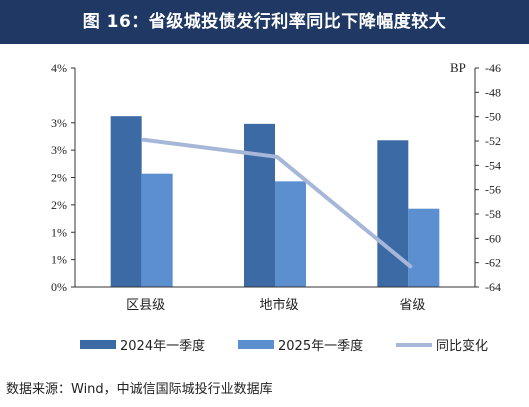 This screenshot has height=407, width=529. I want to click on left-tick-label: 0%, so click(59, 287).